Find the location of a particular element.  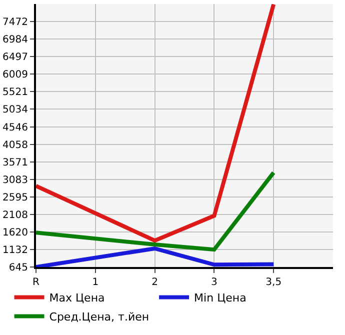

x-tick-label: 1 is located at coordinates (95, 282).